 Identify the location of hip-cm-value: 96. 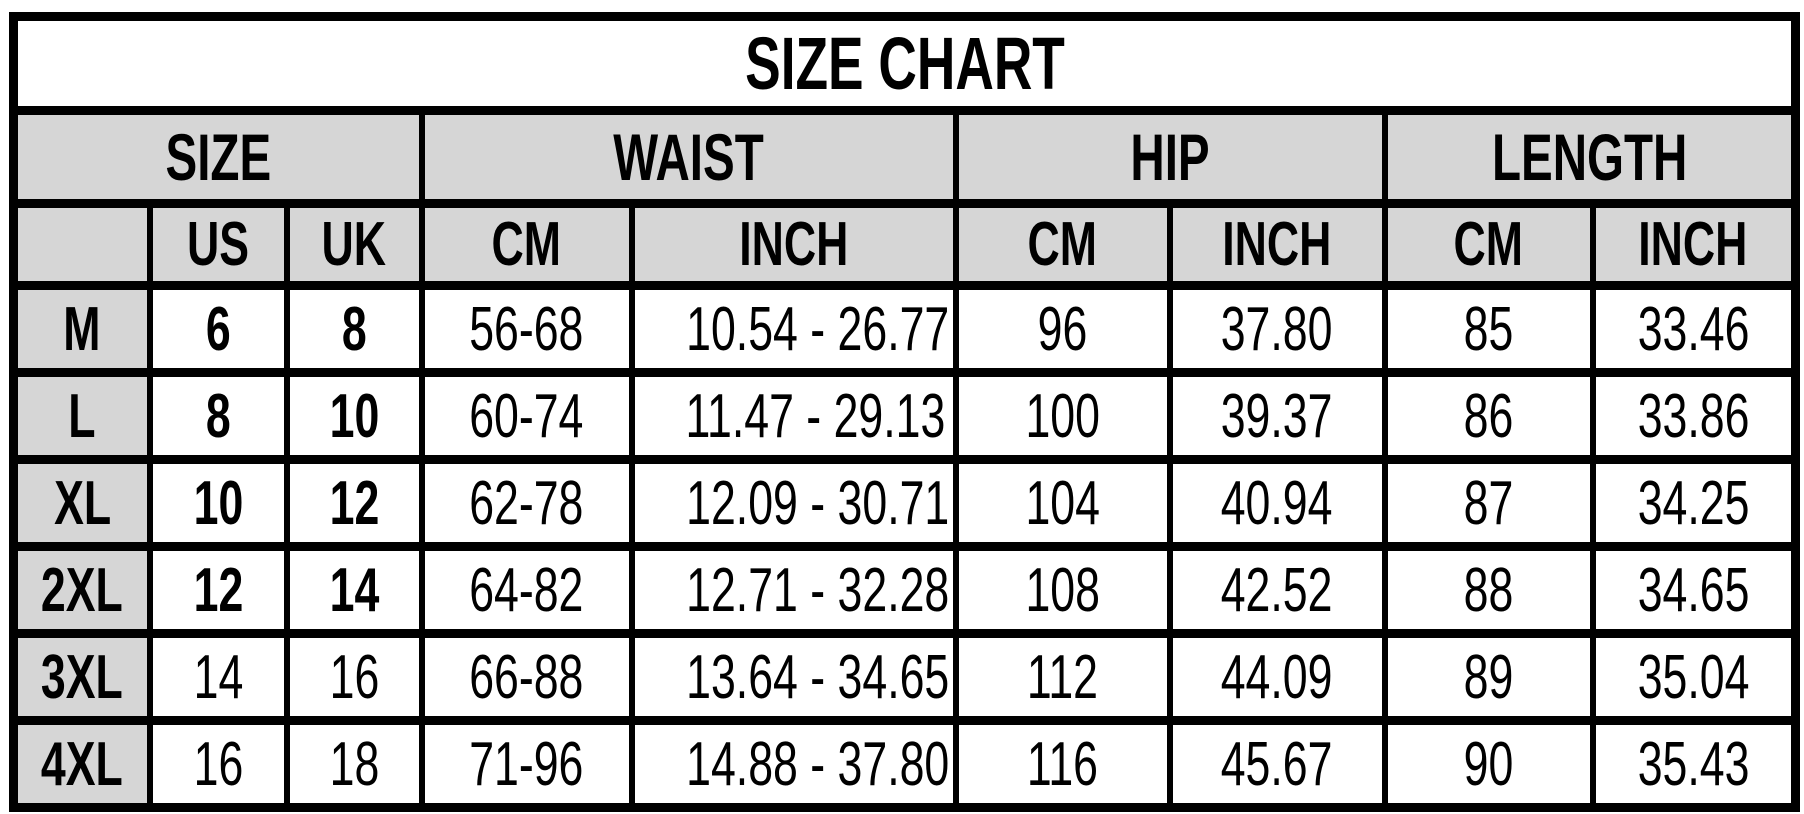
(1062, 329).